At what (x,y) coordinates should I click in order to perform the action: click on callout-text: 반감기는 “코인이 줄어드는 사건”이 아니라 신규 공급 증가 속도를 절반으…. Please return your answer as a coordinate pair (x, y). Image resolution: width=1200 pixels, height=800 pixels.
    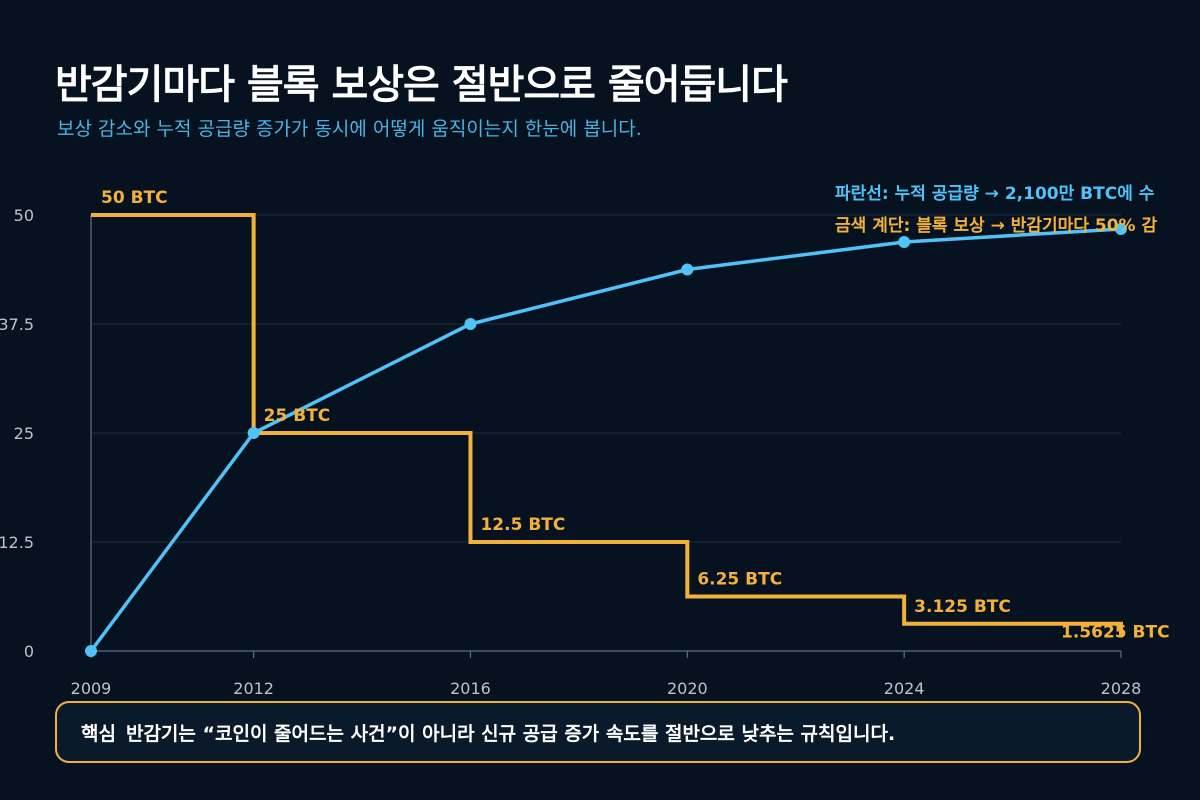
    Looking at the image, I should click on (510, 733).